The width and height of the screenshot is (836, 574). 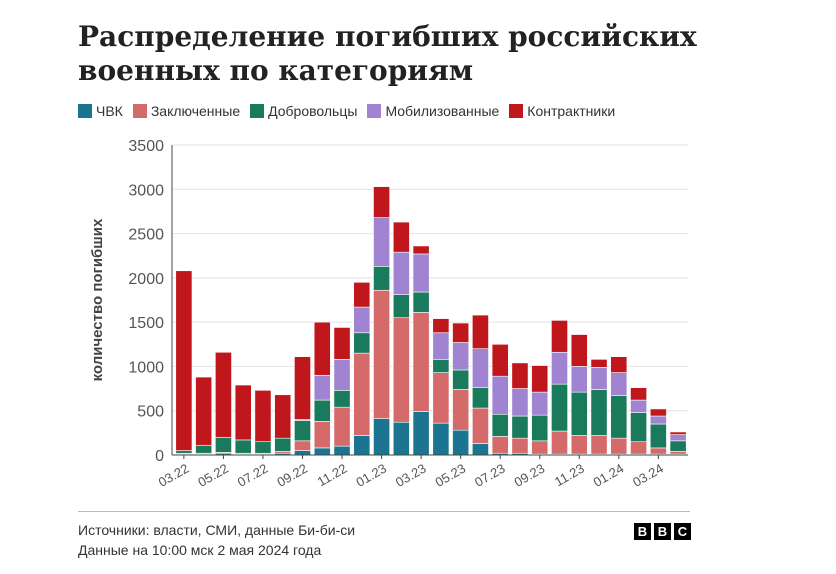 What do you see at coordinates (442, 111) in the screenshot?
I see `legend-label: Мобилизованные` at bounding box center [442, 111].